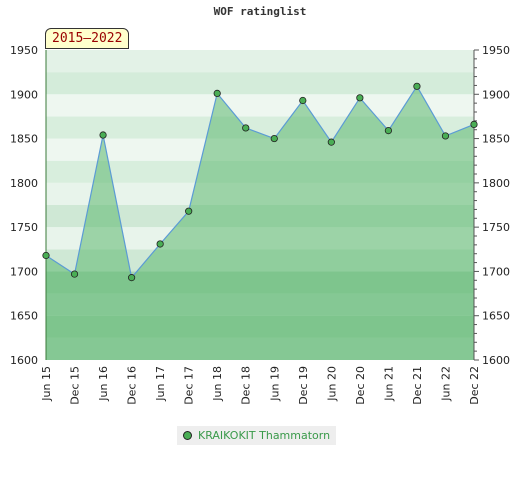  Describe the element at coordinates (360, 385) in the screenshot. I see `x-tick-label: Dec 20` at that location.